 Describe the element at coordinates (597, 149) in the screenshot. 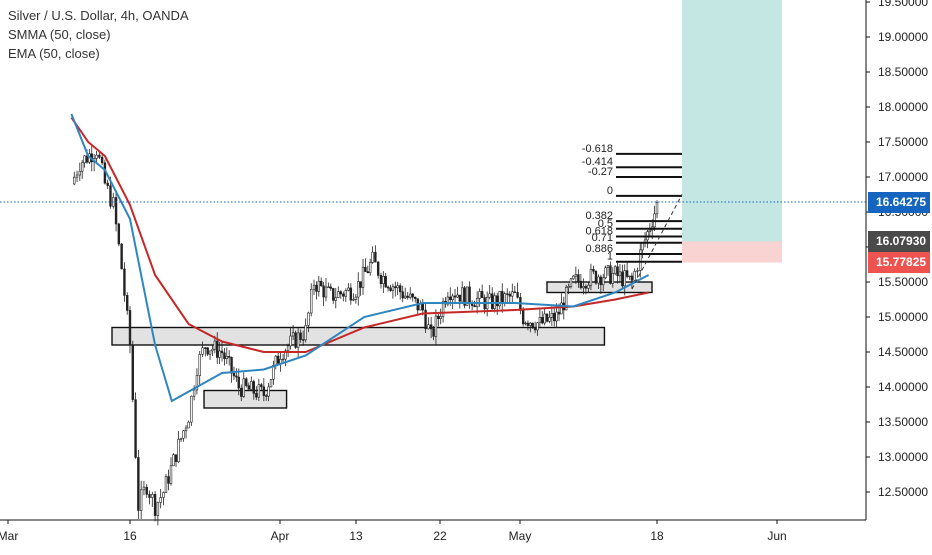

I see `fib-level-label: -0.618` at that location.